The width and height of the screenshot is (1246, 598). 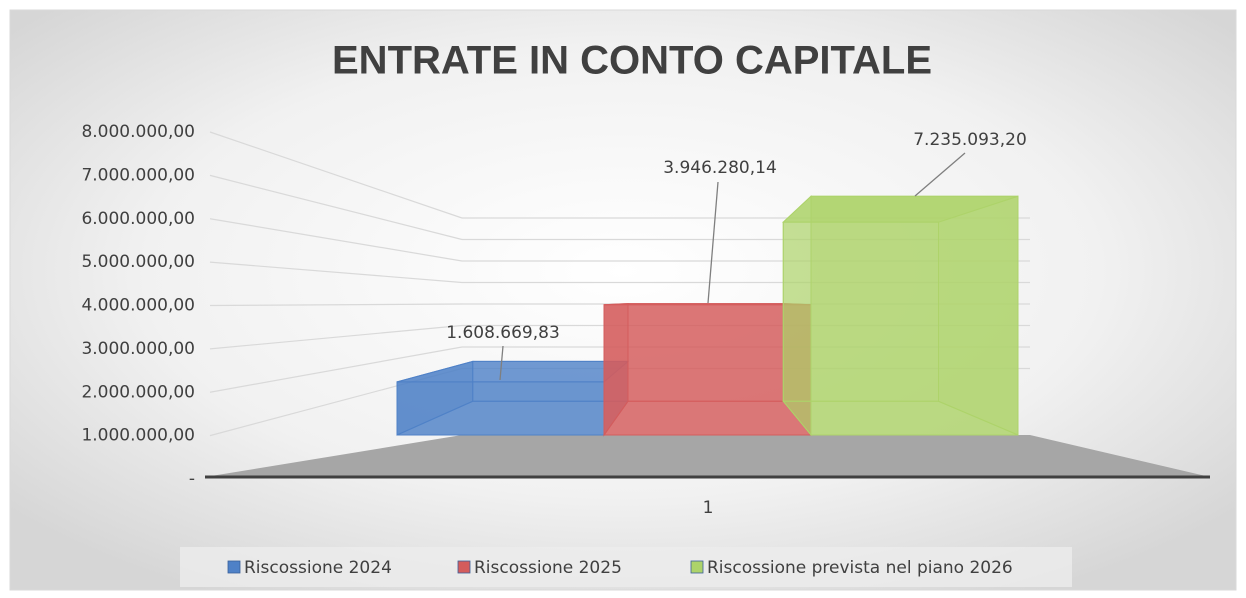 What do you see at coordinates (138, 436) in the screenshot?
I see `y-tick-label: 1.000.000,00` at bounding box center [138, 436].